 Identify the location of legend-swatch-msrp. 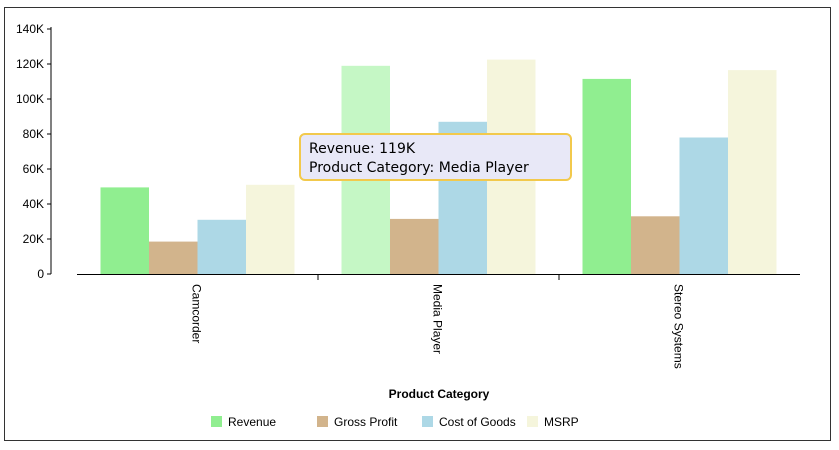
(532, 421).